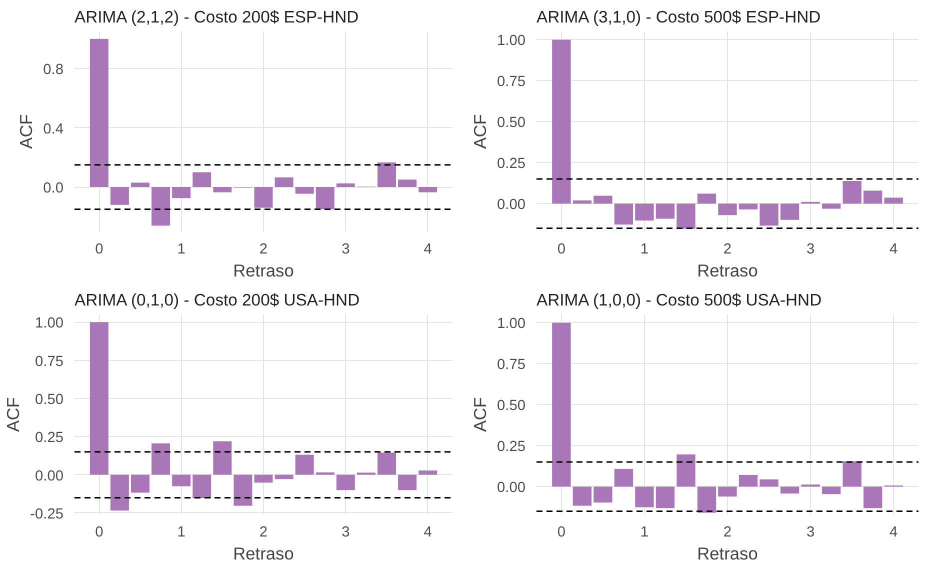 This screenshot has height=573, width=937. Describe the element at coordinates (216, 17) in the screenshot. I see `chart-title: ARIMA (2,1,2) - Costo 200$ ESP-HND` at that location.